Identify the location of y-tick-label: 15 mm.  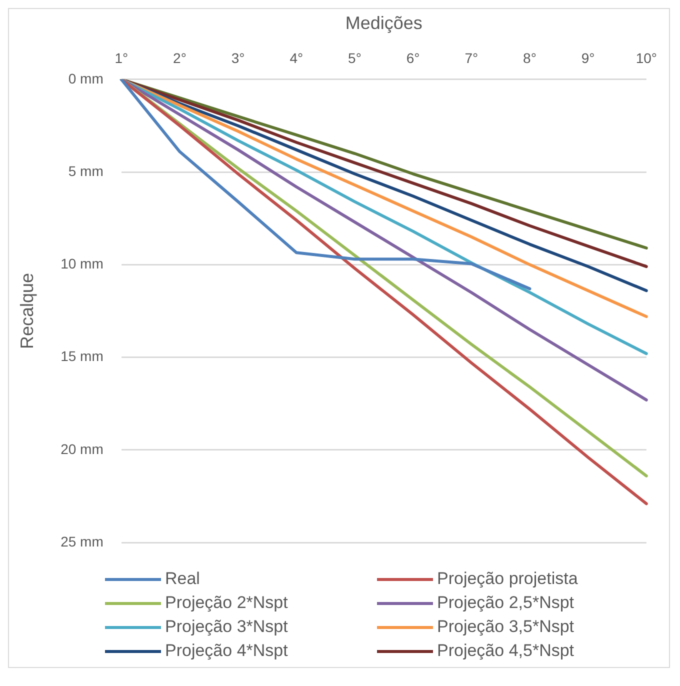
(82, 356).